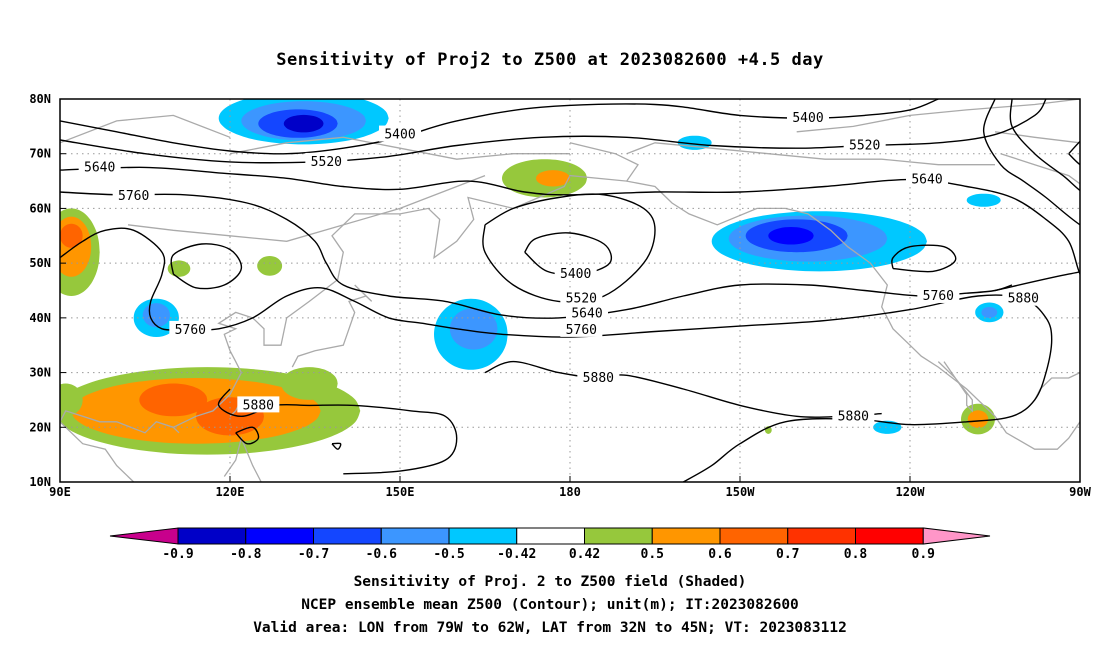 This screenshot has height=650, width=1100. What do you see at coordinates (652, 554) in the screenshot?
I see `colorbar-label: 0.5` at bounding box center [652, 554].